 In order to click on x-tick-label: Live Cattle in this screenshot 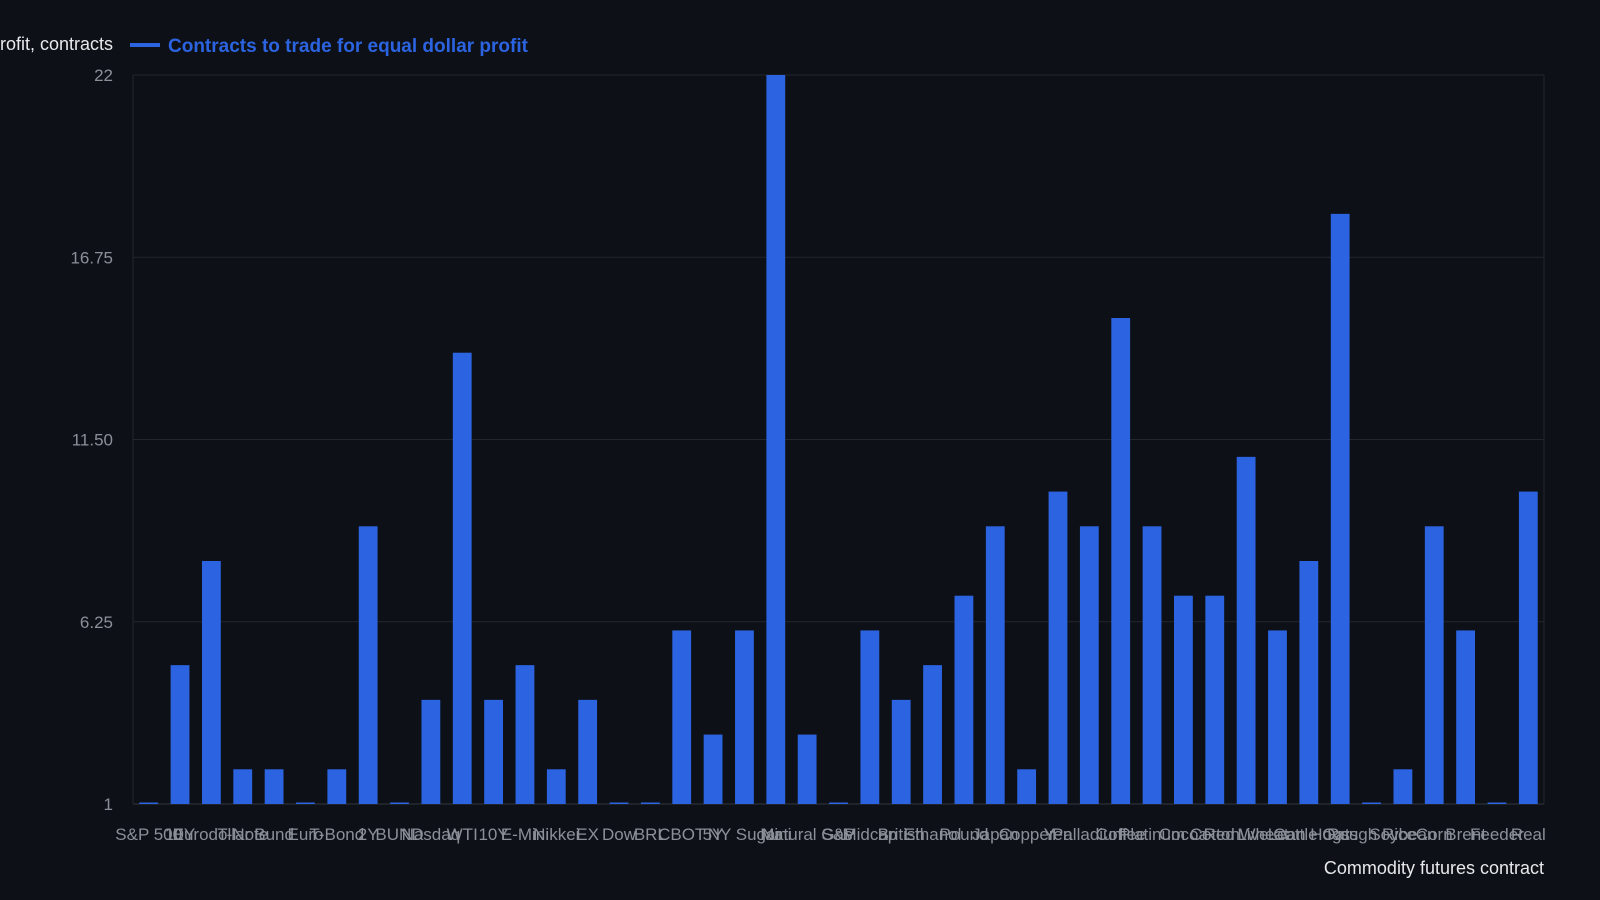, I will do `click(1277, 834)`.